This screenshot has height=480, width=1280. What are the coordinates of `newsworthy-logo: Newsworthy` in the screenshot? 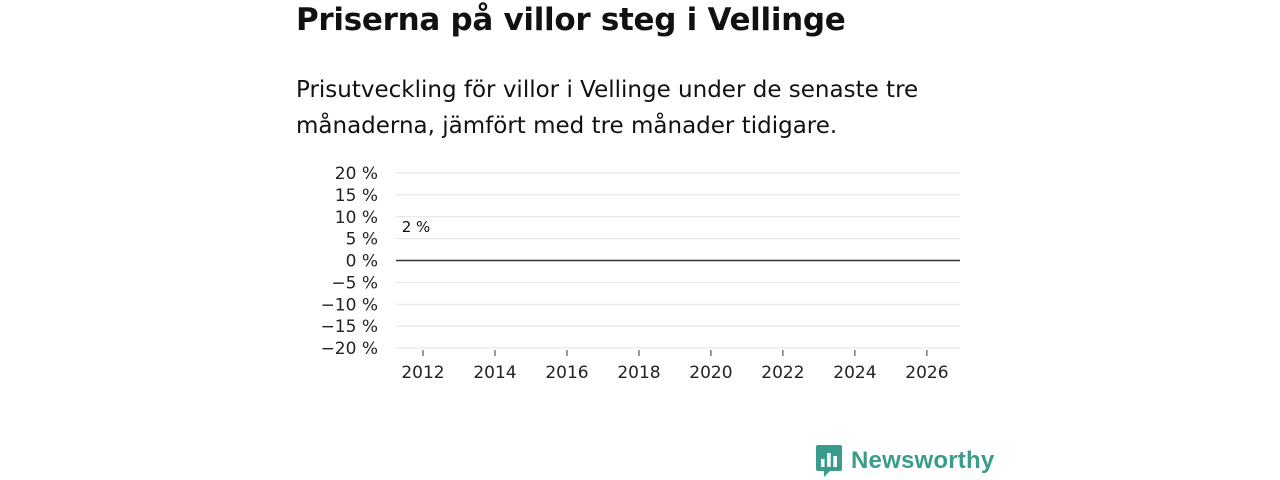 It's located at (904, 461).